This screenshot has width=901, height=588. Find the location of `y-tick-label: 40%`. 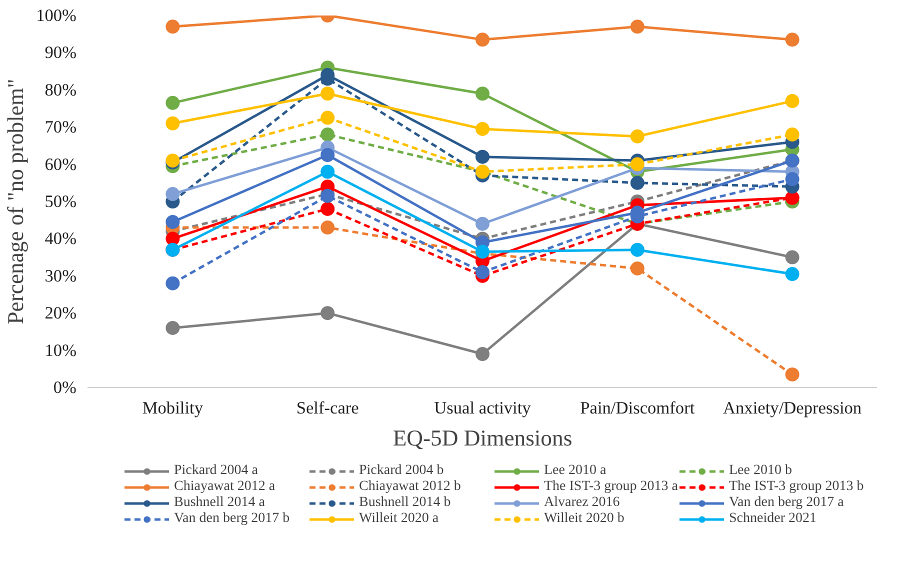

y-tick-label: 40% is located at coordinates (60, 238).